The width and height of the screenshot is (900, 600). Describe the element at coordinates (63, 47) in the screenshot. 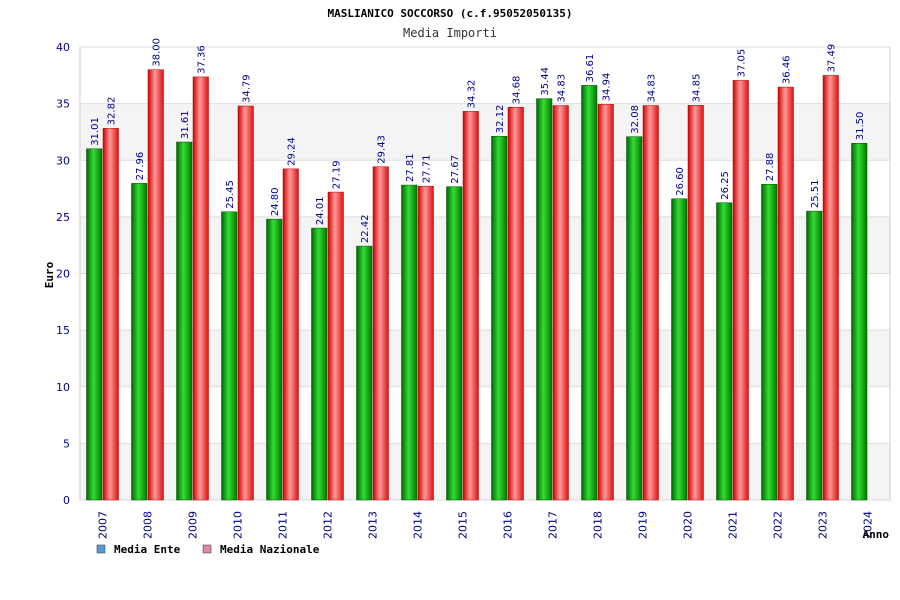

I see `y-tick-label: 40` at that location.